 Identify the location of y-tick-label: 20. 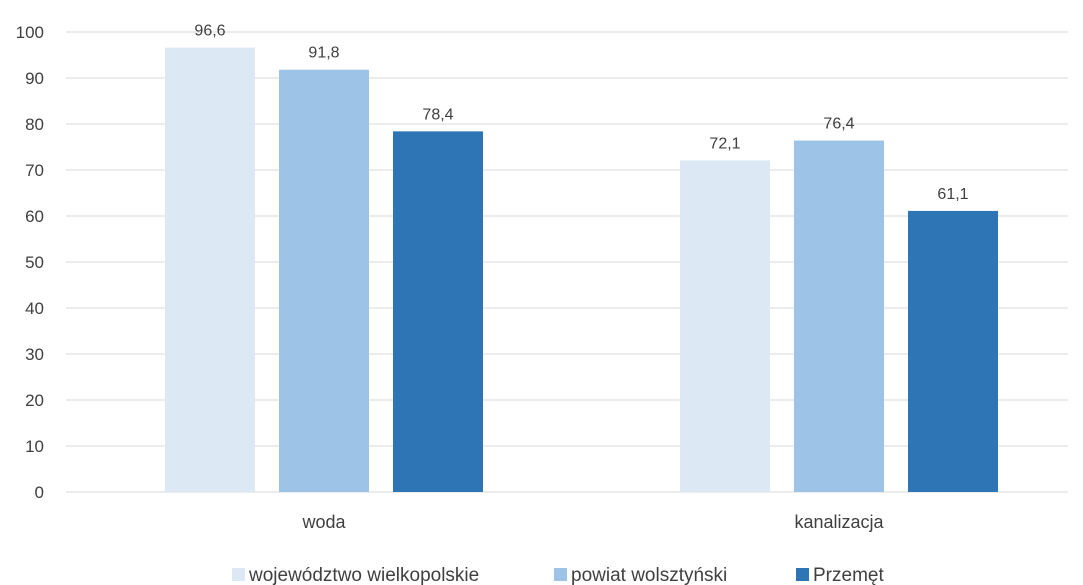
(34, 400).